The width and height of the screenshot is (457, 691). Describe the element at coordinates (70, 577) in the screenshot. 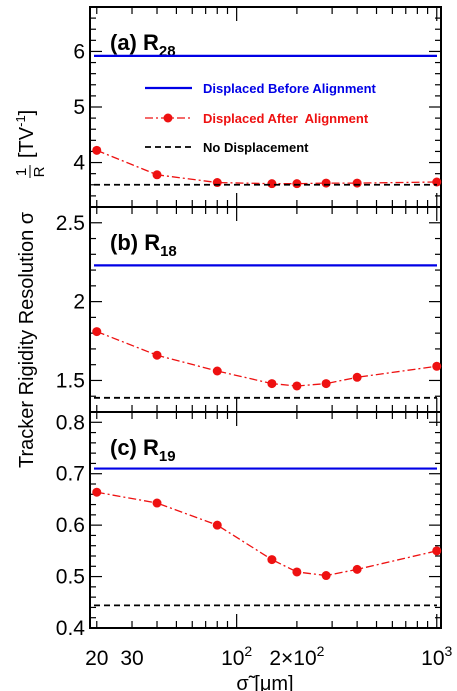

I see `y-tick-label: 0.5` at that location.